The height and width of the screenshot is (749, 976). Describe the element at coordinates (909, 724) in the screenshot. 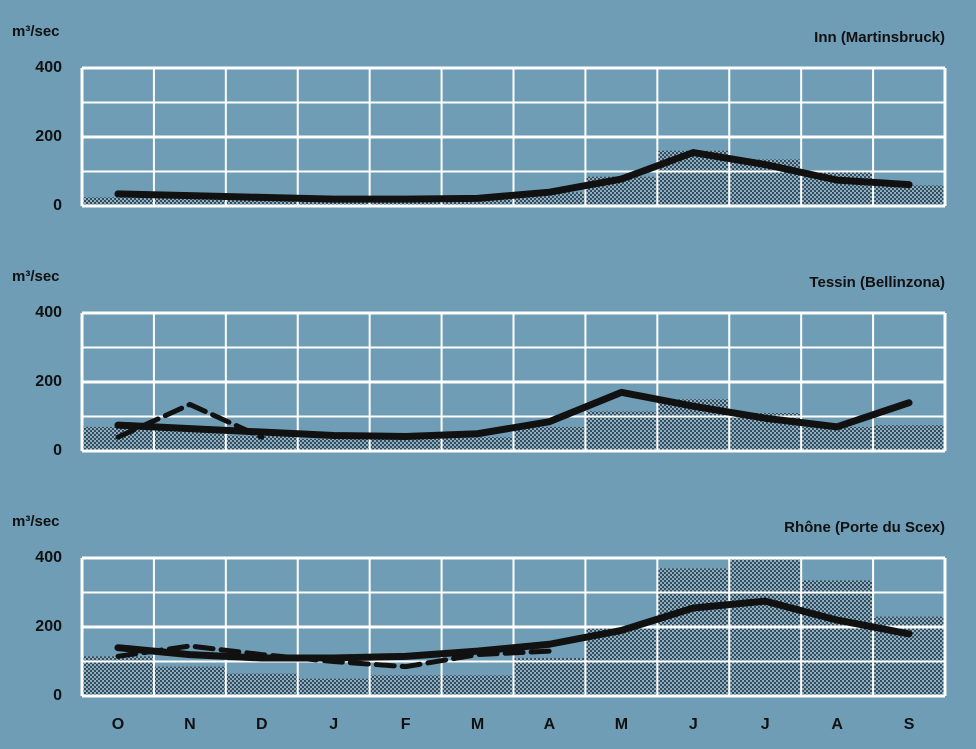

I see `x-tick-label: S` at that location.